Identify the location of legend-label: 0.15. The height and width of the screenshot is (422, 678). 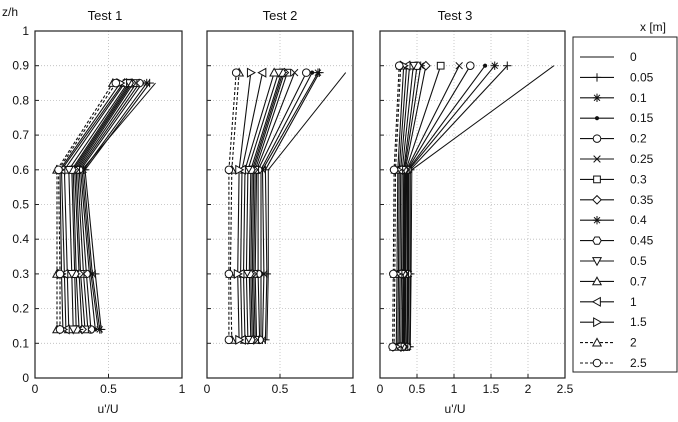
(642, 118).